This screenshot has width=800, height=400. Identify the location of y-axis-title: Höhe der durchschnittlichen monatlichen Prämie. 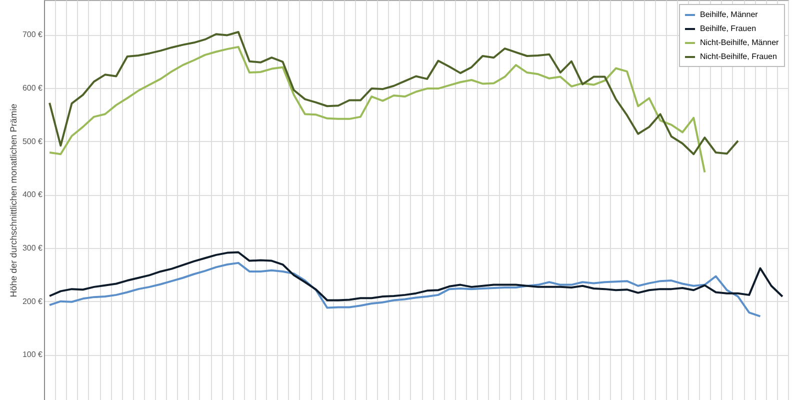
(13, 201).